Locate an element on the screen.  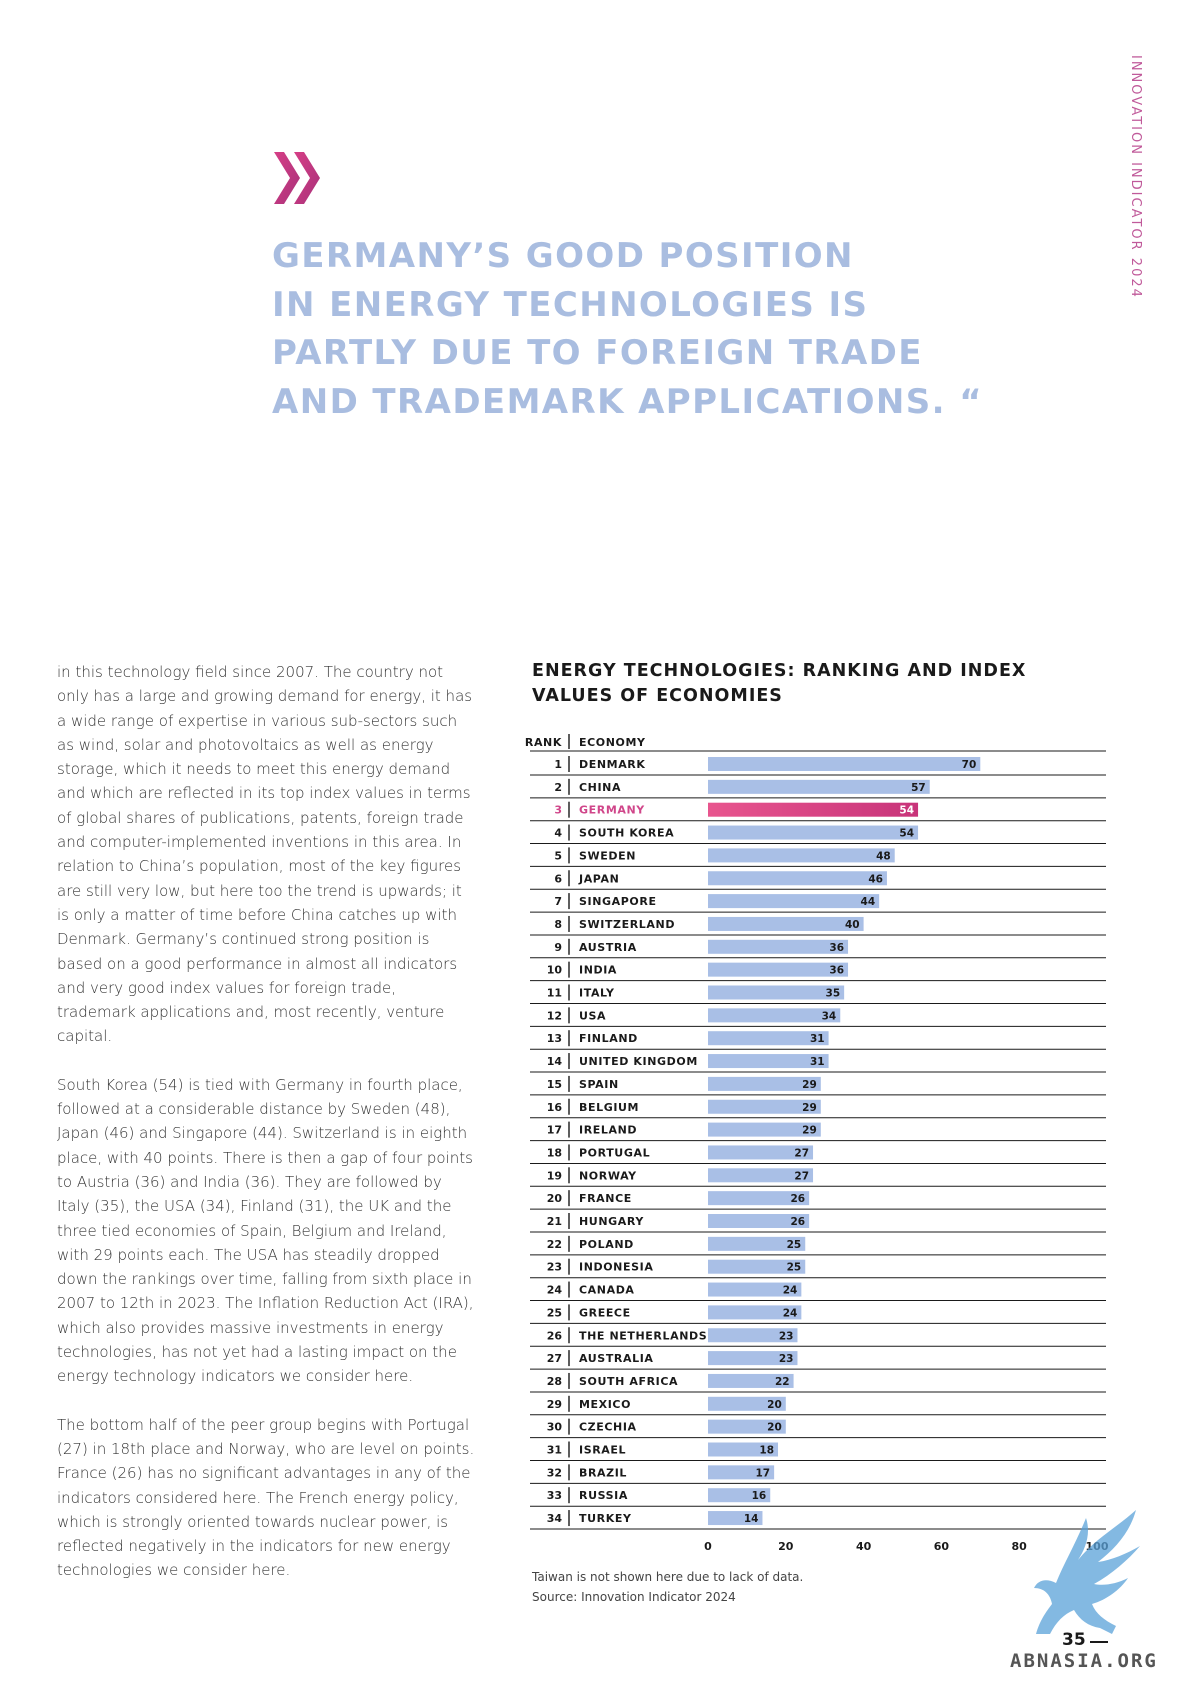
bar-value-label: 22 is located at coordinates (782, 1382).